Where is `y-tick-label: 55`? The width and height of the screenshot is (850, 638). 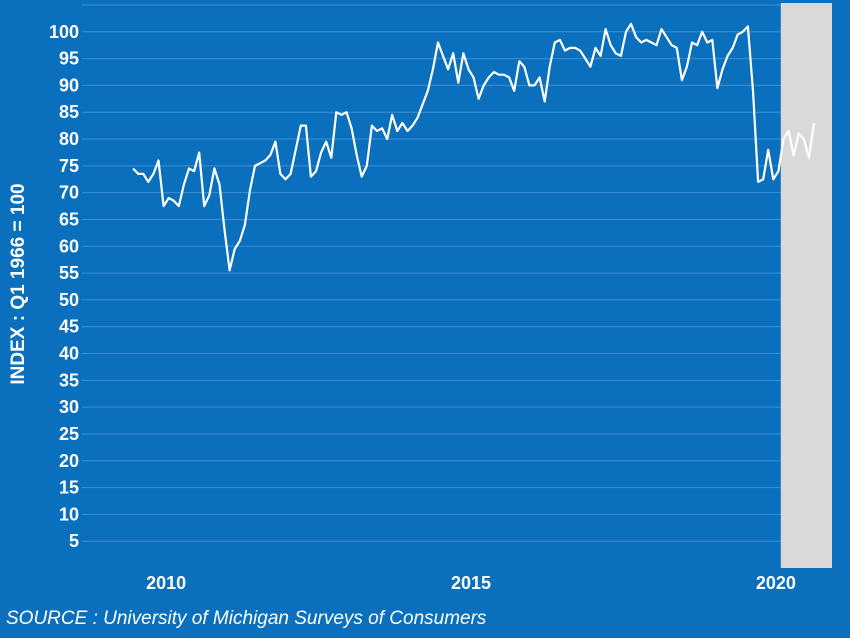 y-tick-label: 55 is located at coordinates (69, 273).